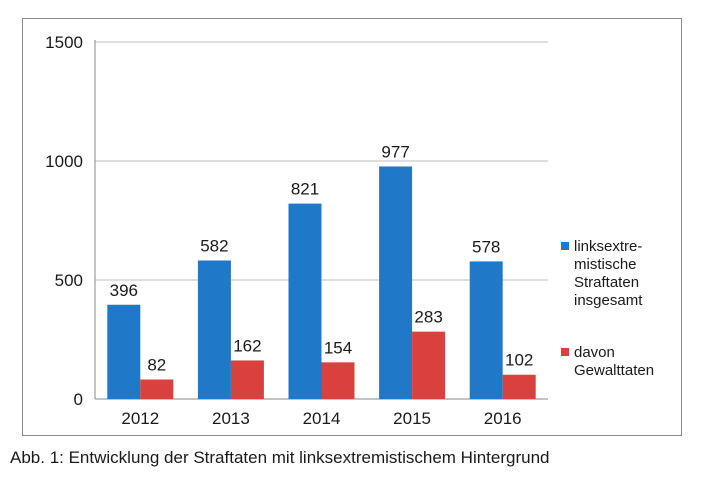 This screenshot has height=480, width=720. Describe the element at coordinates (64, 161) in the screenshot. I see `y-tick-label: 1000` at that location.